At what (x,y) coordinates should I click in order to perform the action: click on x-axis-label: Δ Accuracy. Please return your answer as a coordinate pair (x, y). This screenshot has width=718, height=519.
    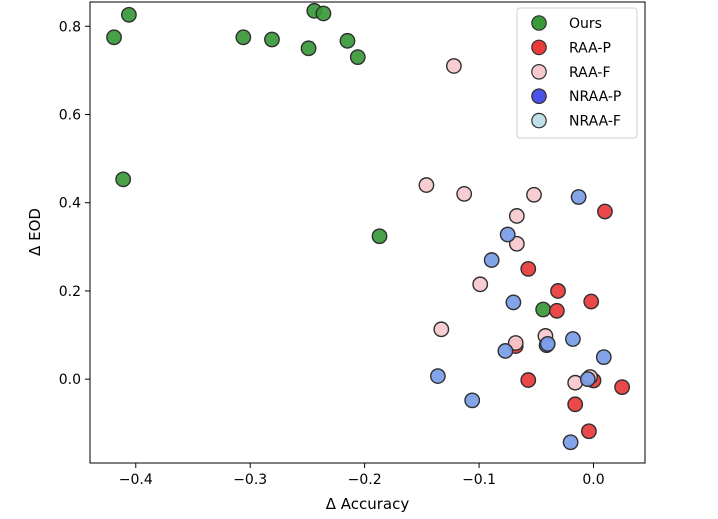
    Looking at the image, I should click on (368, 504).